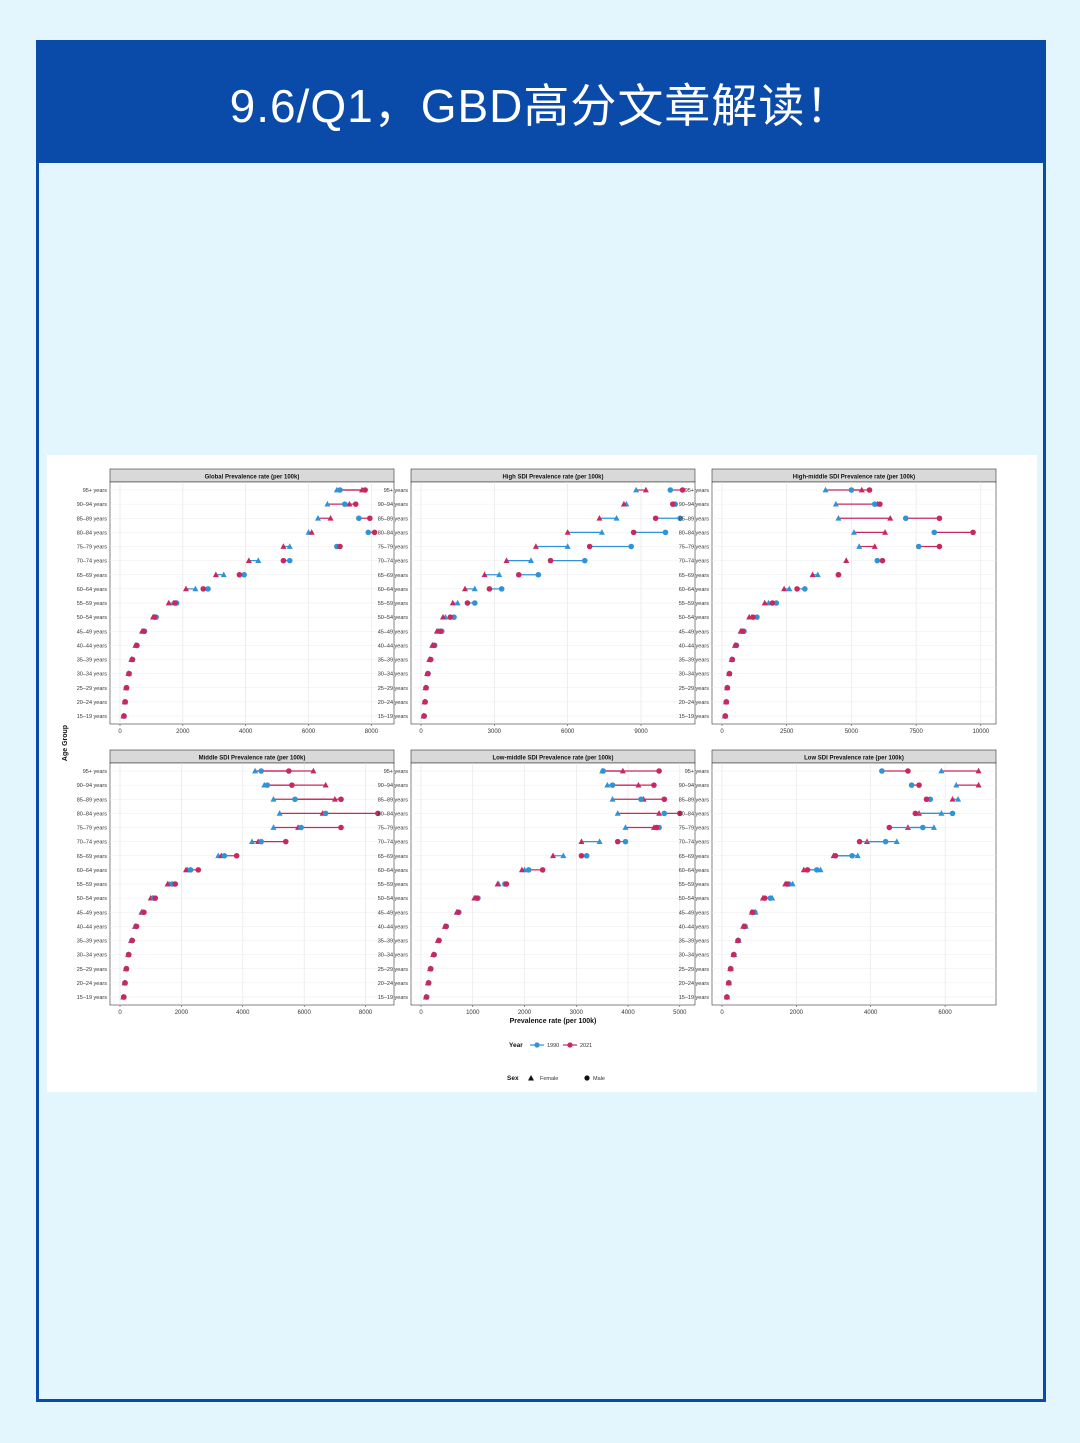 This screenshot has height=1443, width=1080. What do you see at coordinates (393, 927) in the screenshot?
I see `age-tick-label: 40–44 years` at bounding box center [393, 927].